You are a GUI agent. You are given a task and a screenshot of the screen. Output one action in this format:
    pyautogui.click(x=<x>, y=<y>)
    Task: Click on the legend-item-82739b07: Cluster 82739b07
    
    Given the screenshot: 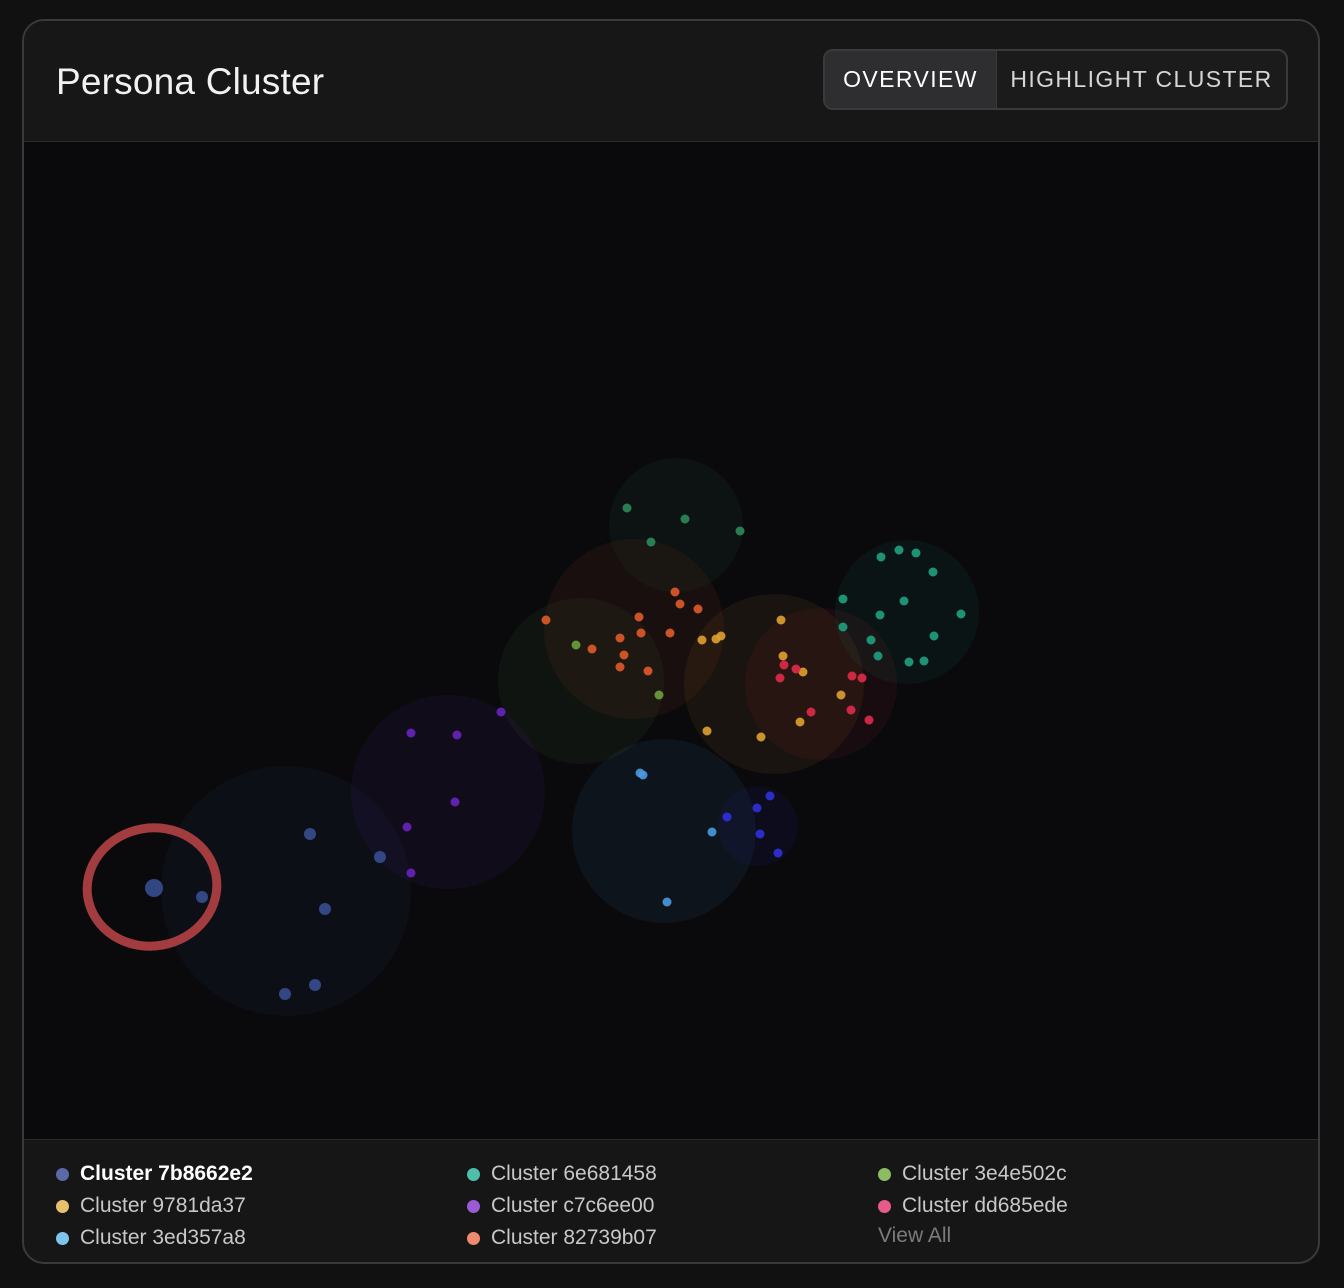 What is the action you would take?
    pyautogui.click(x=562, y=1238)
    